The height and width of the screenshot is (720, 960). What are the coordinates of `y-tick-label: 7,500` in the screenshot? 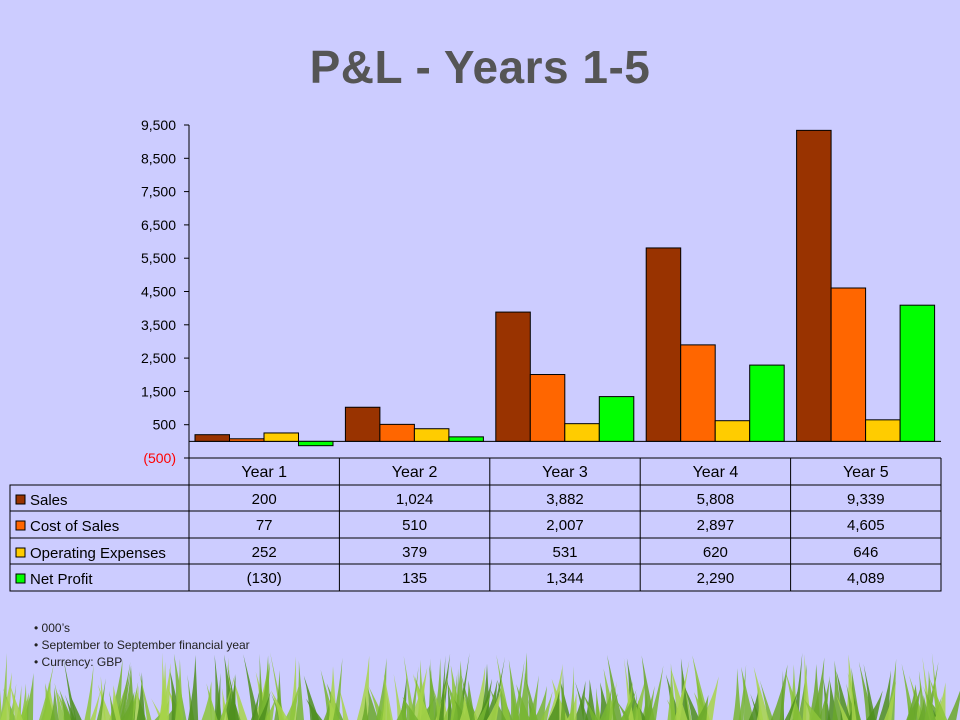 It's located at (158, 192).